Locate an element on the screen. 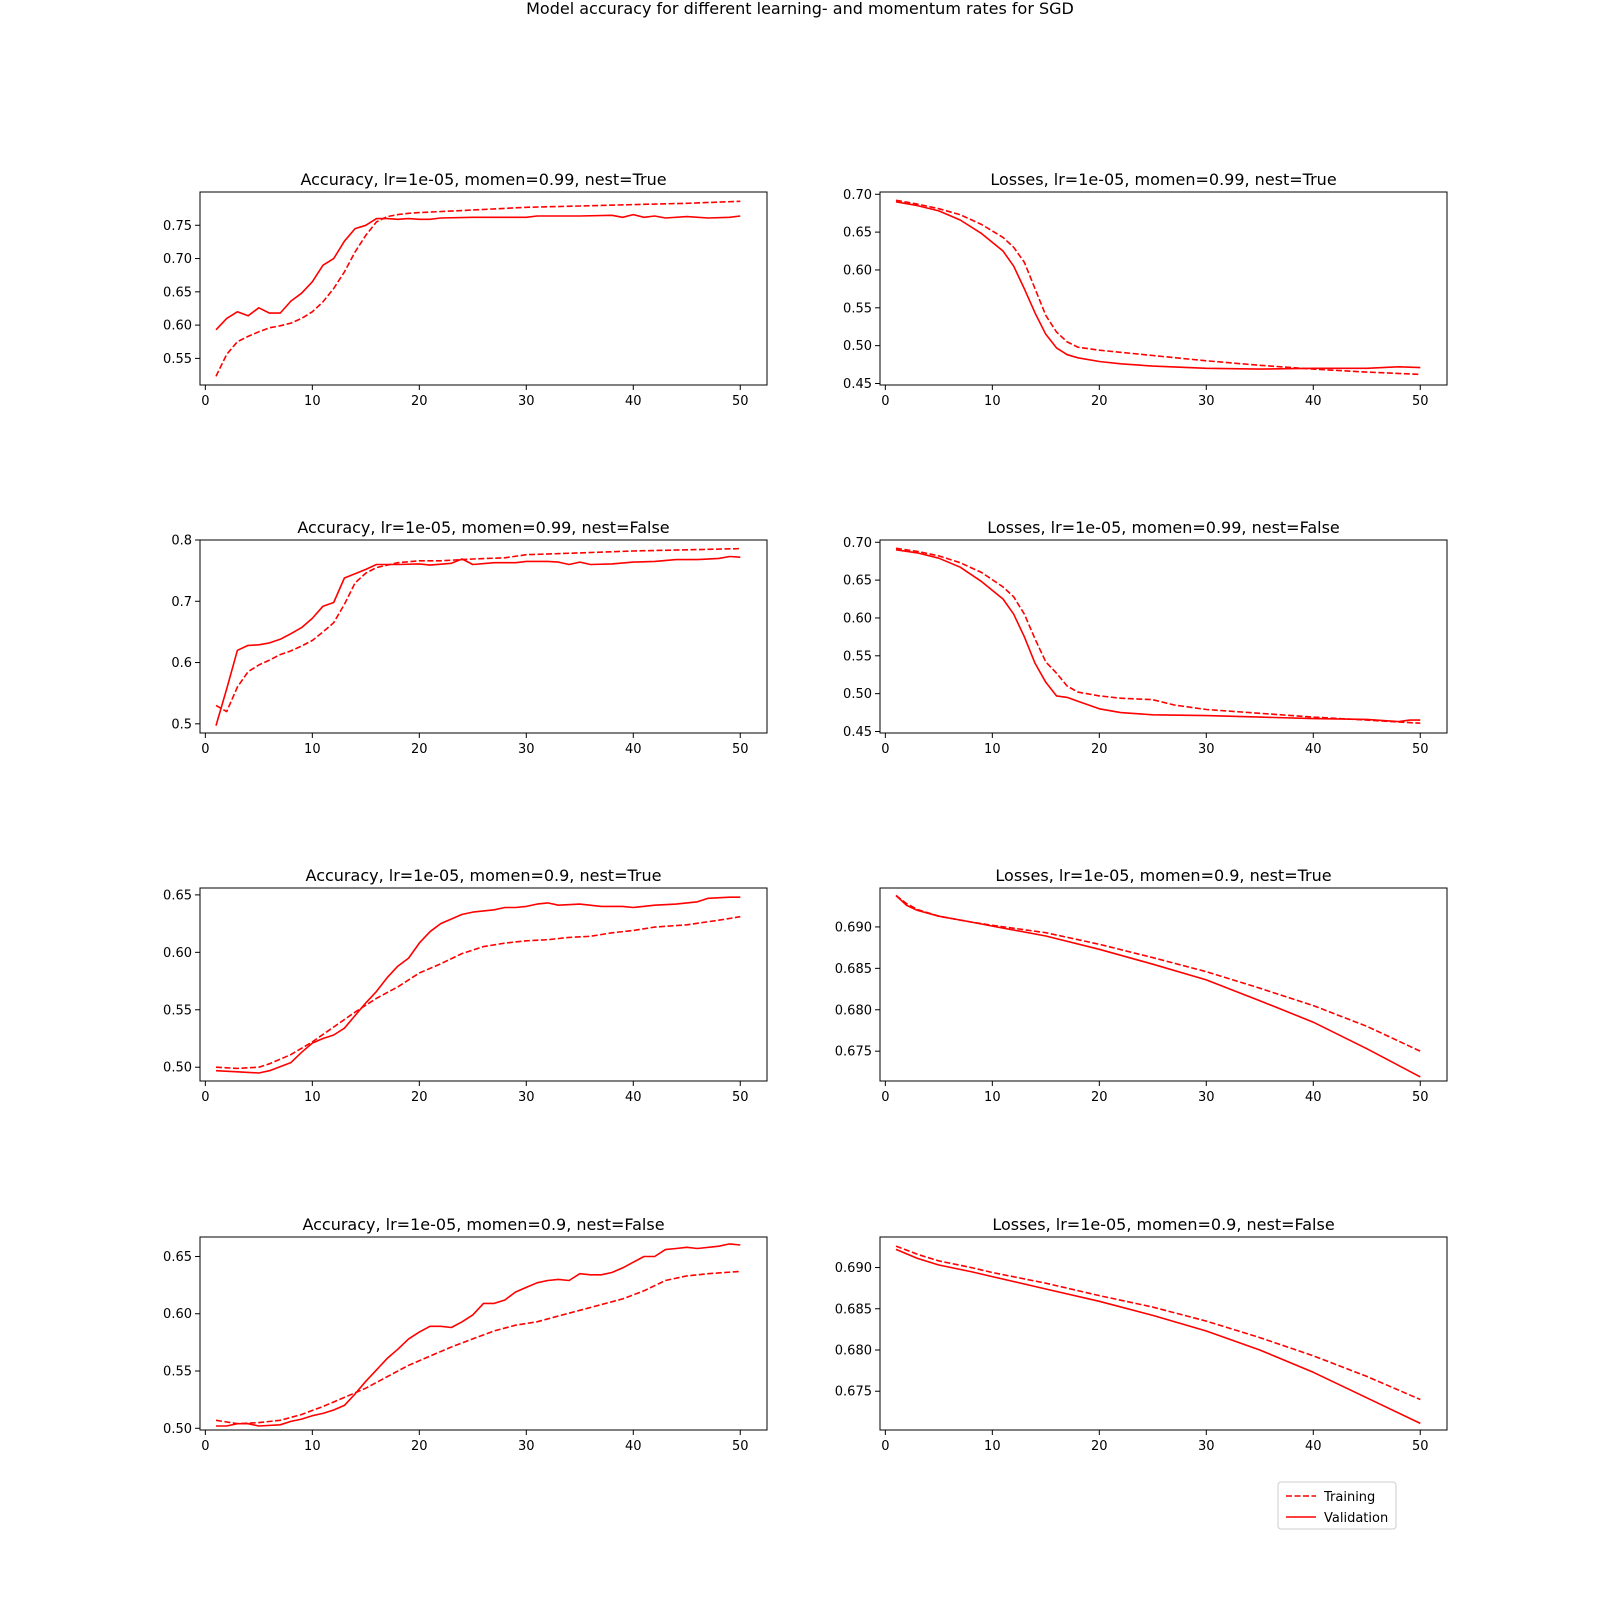  subplot-title: Losses, lr=1e-05, momen=0.99, nest=True is located at coordinates (1163, 179).